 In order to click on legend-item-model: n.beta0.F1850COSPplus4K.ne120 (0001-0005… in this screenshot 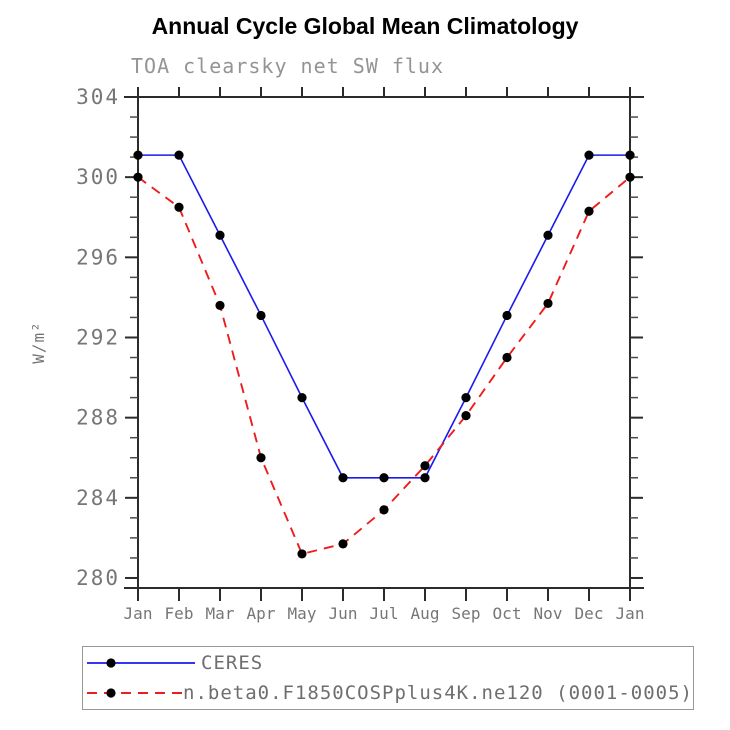, I will do `click(388, 693)`.